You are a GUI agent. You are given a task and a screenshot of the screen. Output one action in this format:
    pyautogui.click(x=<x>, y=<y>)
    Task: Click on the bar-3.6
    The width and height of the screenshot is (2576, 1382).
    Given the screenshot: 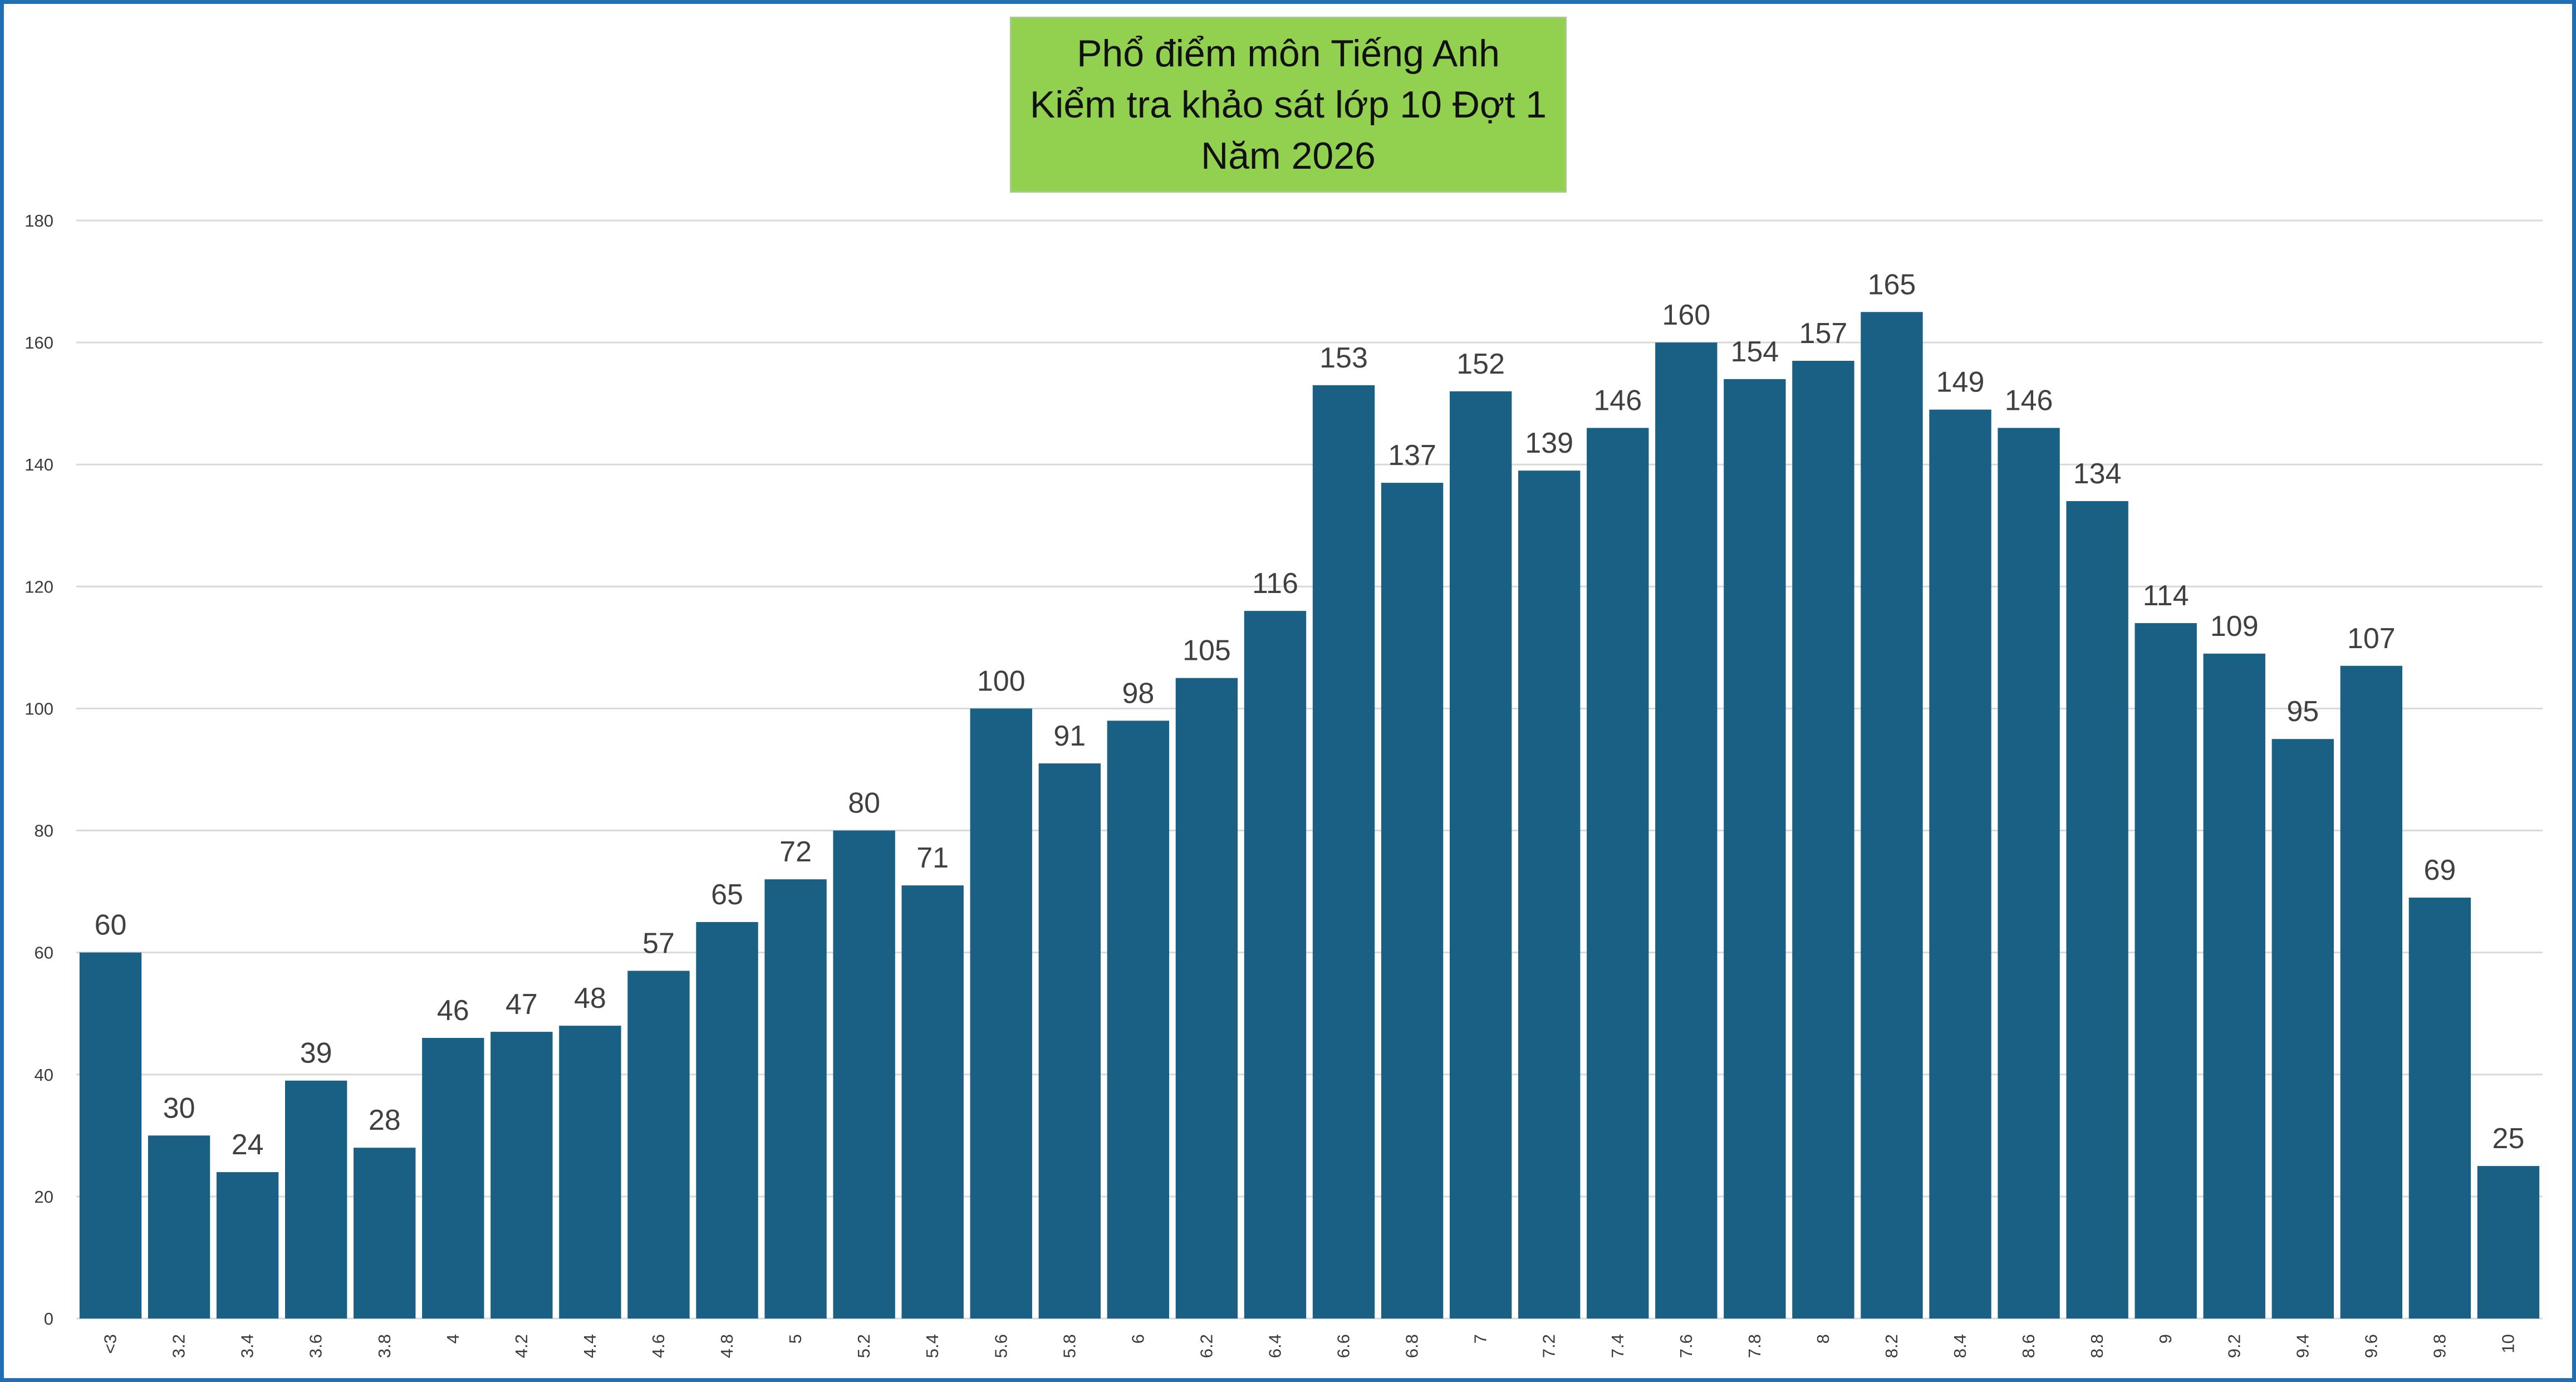 What is the action you would take?
    pyautogui.click(x=316, y=1199)
    